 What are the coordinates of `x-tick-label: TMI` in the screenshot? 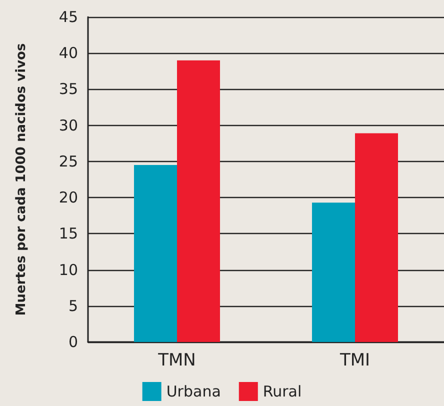 It's located at (354, 360).